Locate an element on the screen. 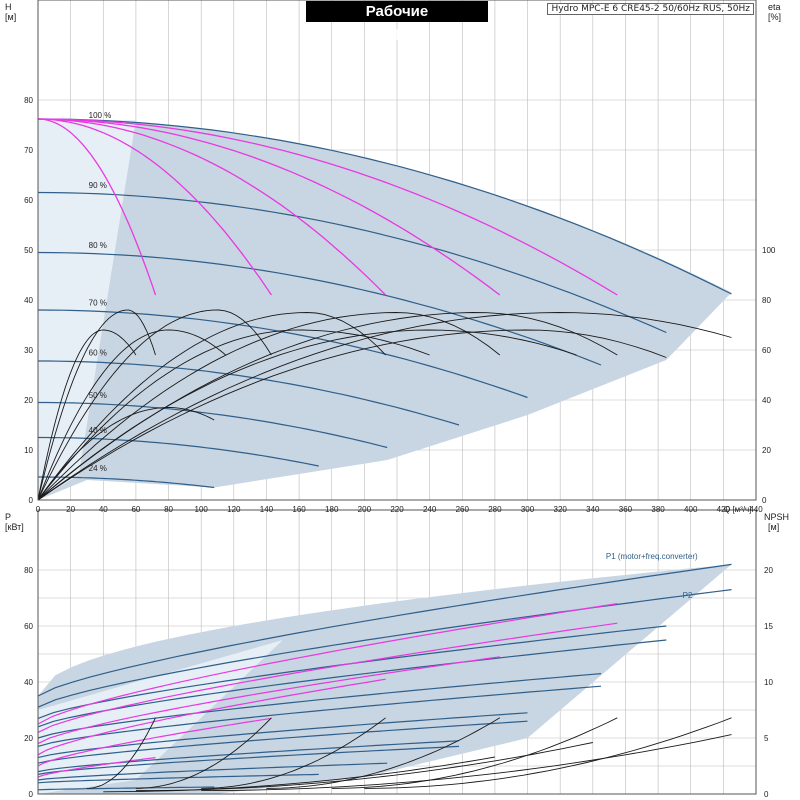 This screenshot has width=800, height=800. x-tick-label: 20 is located at coordinates (70, 509).